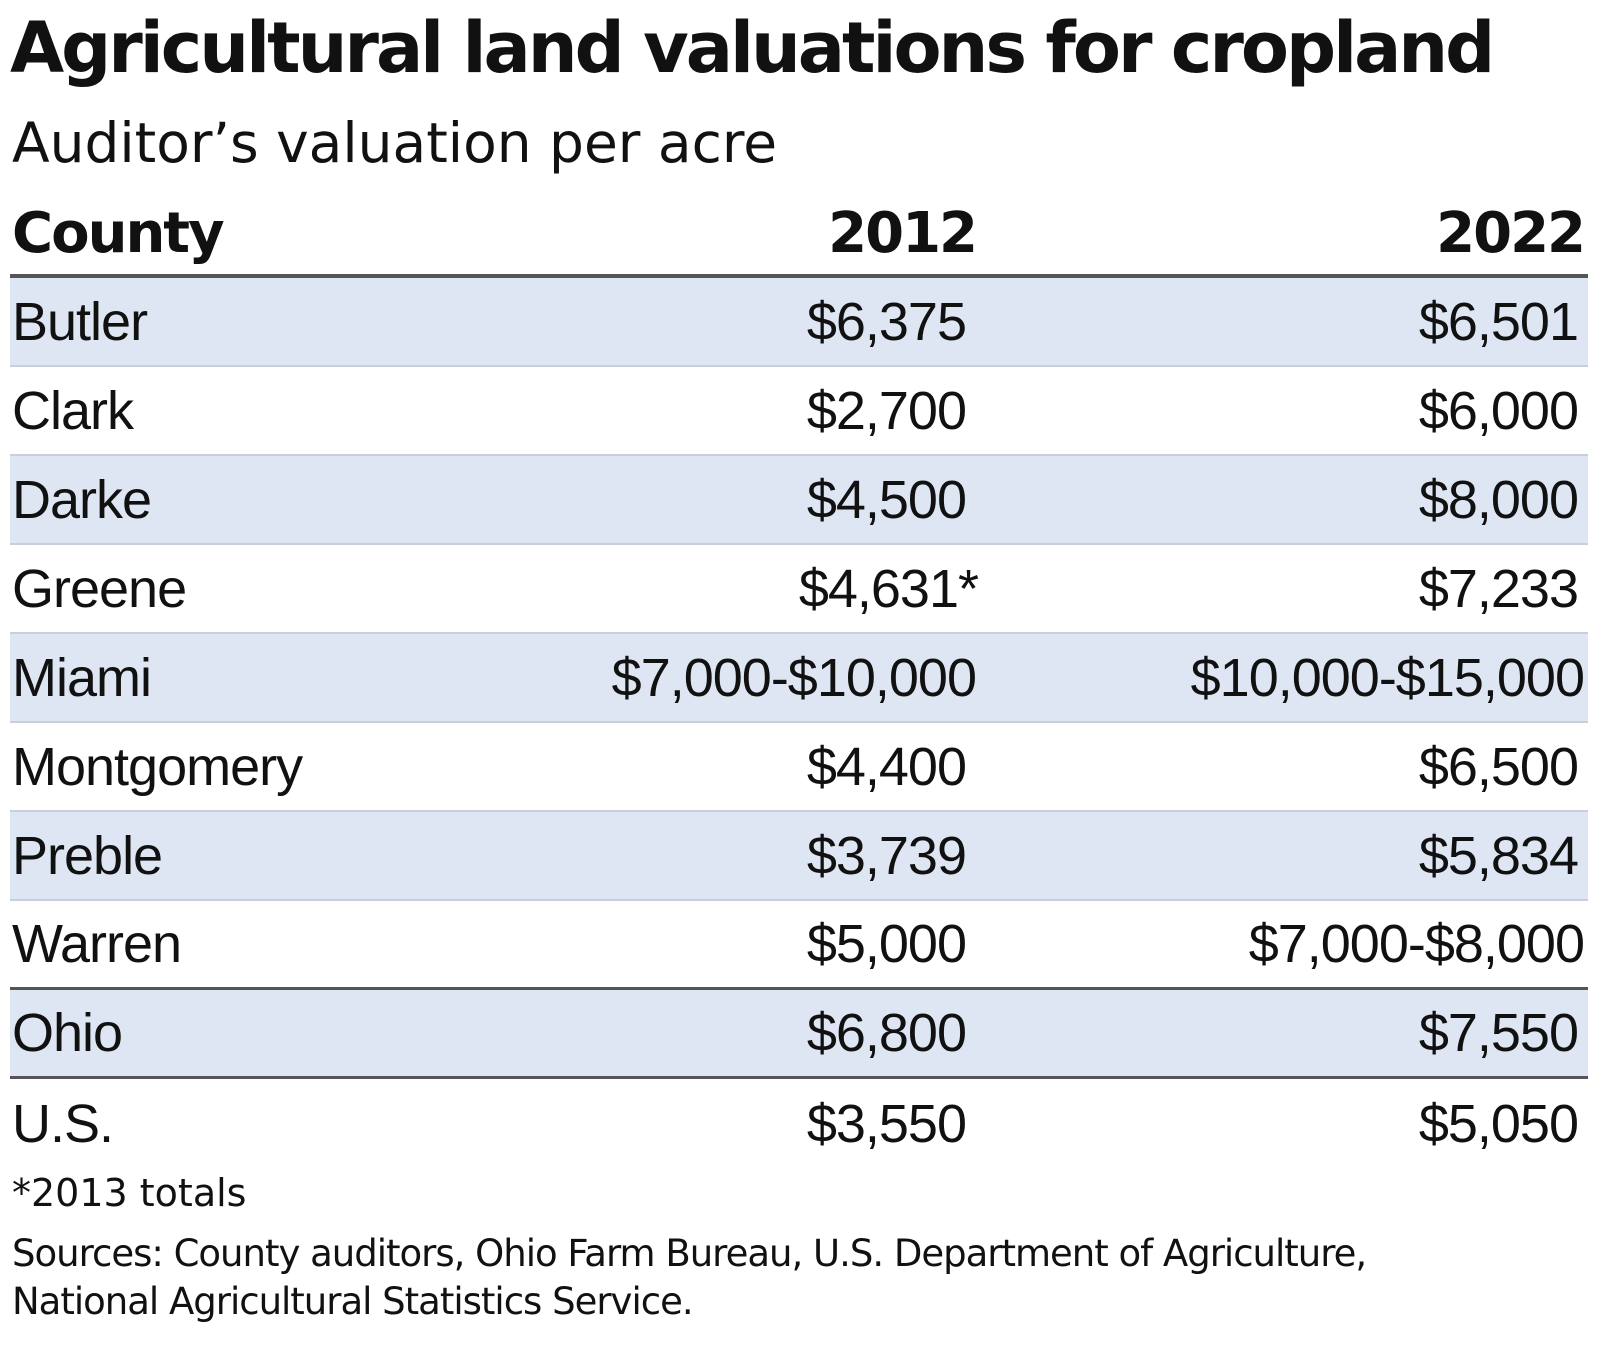 The height and width of the screenshot is (1351, 1600). I want to click on value-2022: $8,000, so click(1498, 499).